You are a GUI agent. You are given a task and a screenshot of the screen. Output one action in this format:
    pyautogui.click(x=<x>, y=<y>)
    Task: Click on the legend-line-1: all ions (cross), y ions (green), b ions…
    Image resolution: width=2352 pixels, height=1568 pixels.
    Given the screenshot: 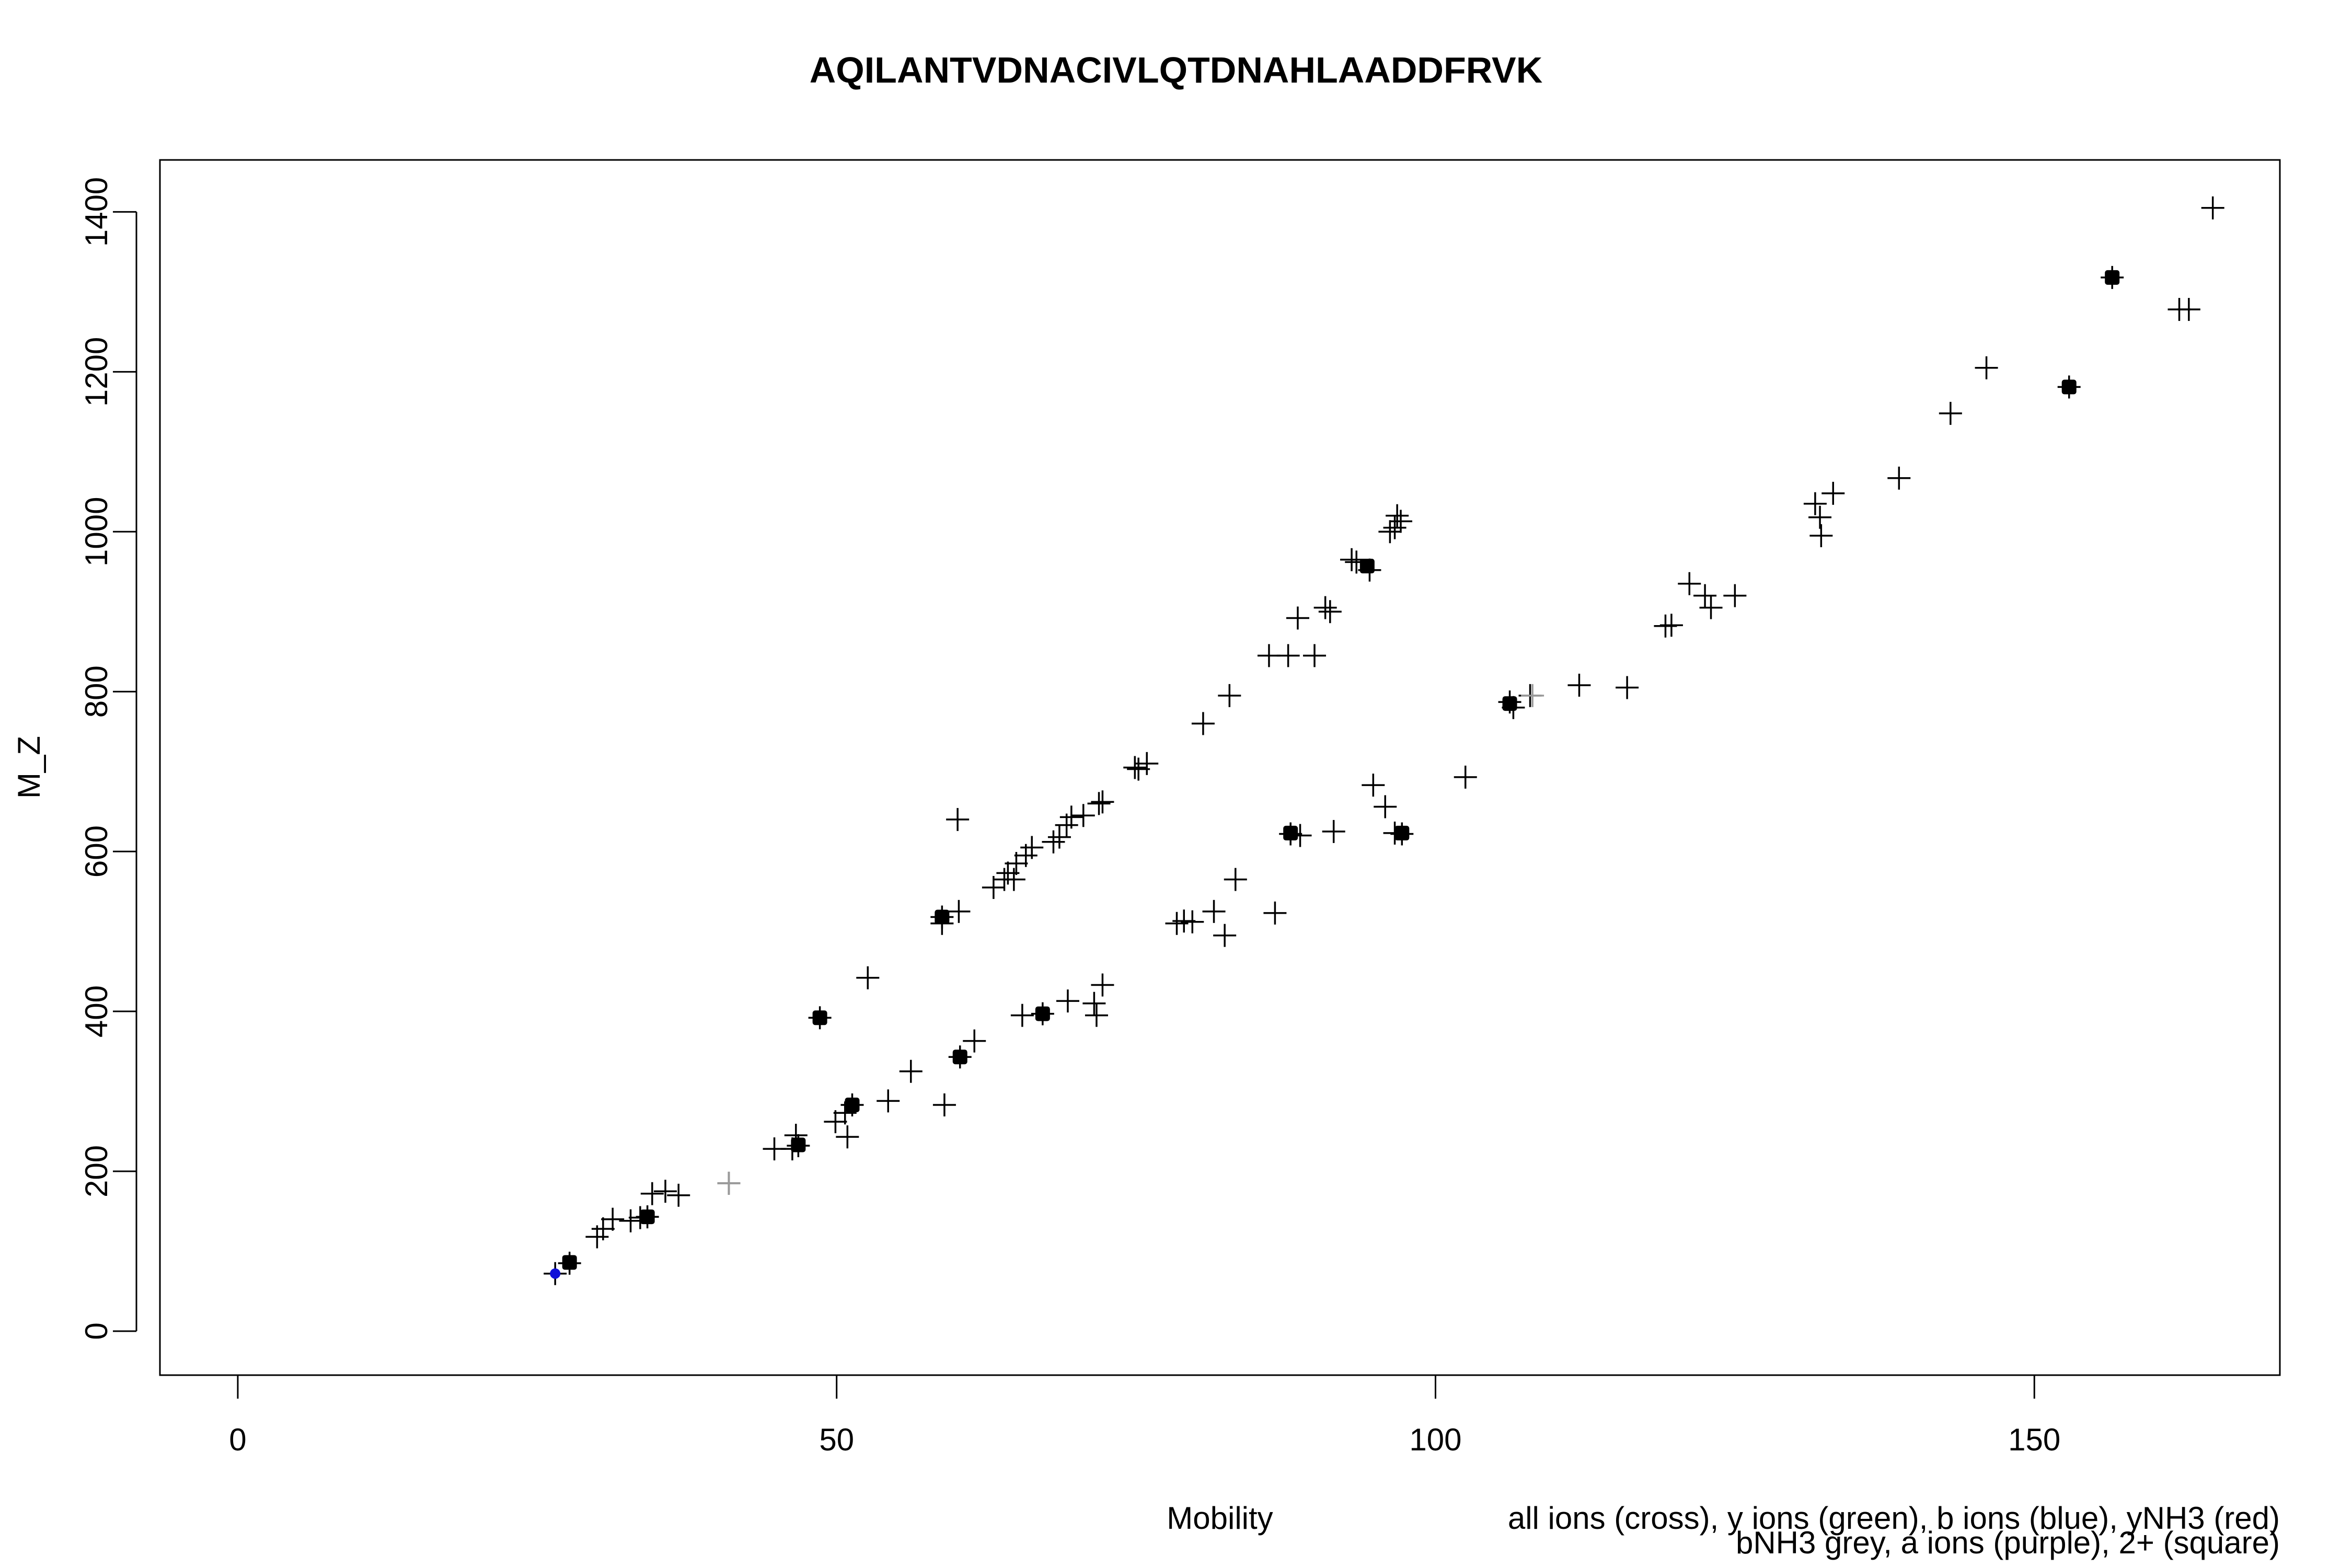 What is the action you would take?
    pyautogui.click(x=1894, y=1518)
    